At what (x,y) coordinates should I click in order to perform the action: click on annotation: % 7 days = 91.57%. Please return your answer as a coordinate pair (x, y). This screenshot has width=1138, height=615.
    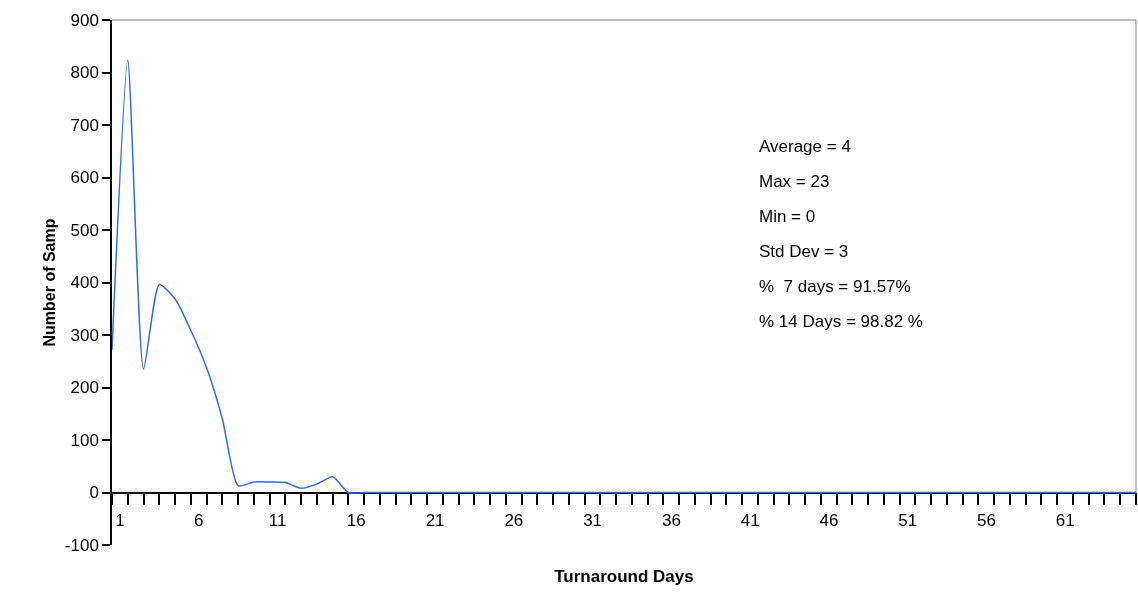
    Looking at the image, I should click on (835, 286).